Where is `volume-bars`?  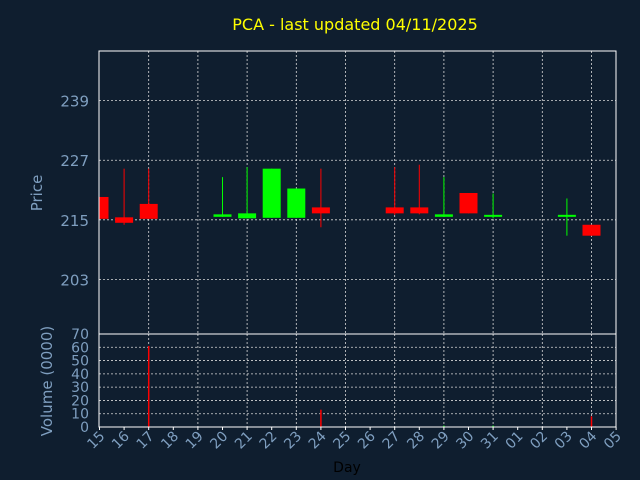
volume-bars is located at coordinates (370, 386).